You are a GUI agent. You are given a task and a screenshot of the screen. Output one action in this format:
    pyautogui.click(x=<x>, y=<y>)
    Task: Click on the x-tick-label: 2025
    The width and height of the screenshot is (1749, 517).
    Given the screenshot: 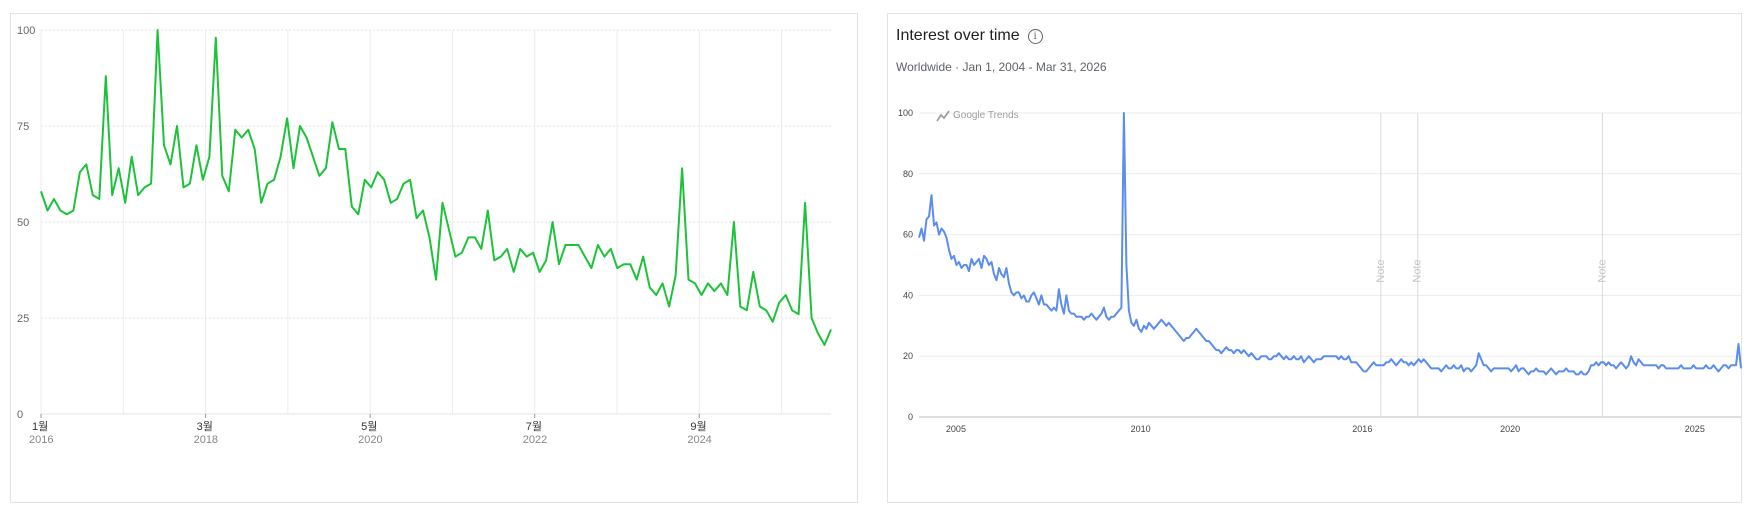 What is the action you would take?
    pyautogui.click(x=1695, y=429)
    